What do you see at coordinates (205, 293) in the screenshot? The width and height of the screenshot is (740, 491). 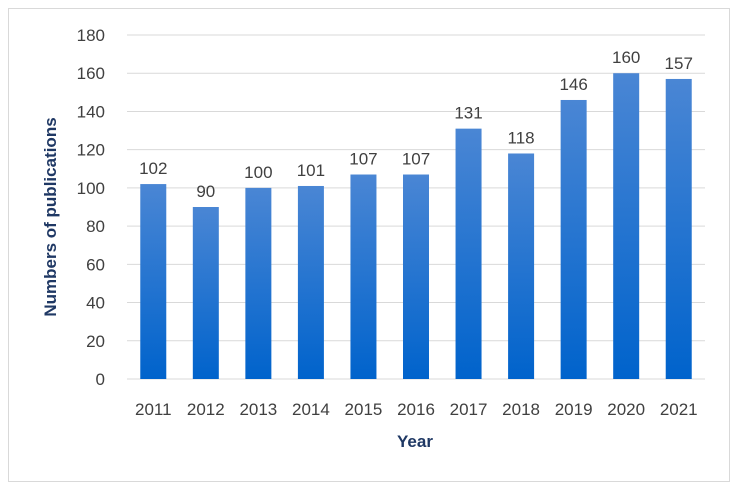 I see `bar-2012` at bounding box center [205, 293].